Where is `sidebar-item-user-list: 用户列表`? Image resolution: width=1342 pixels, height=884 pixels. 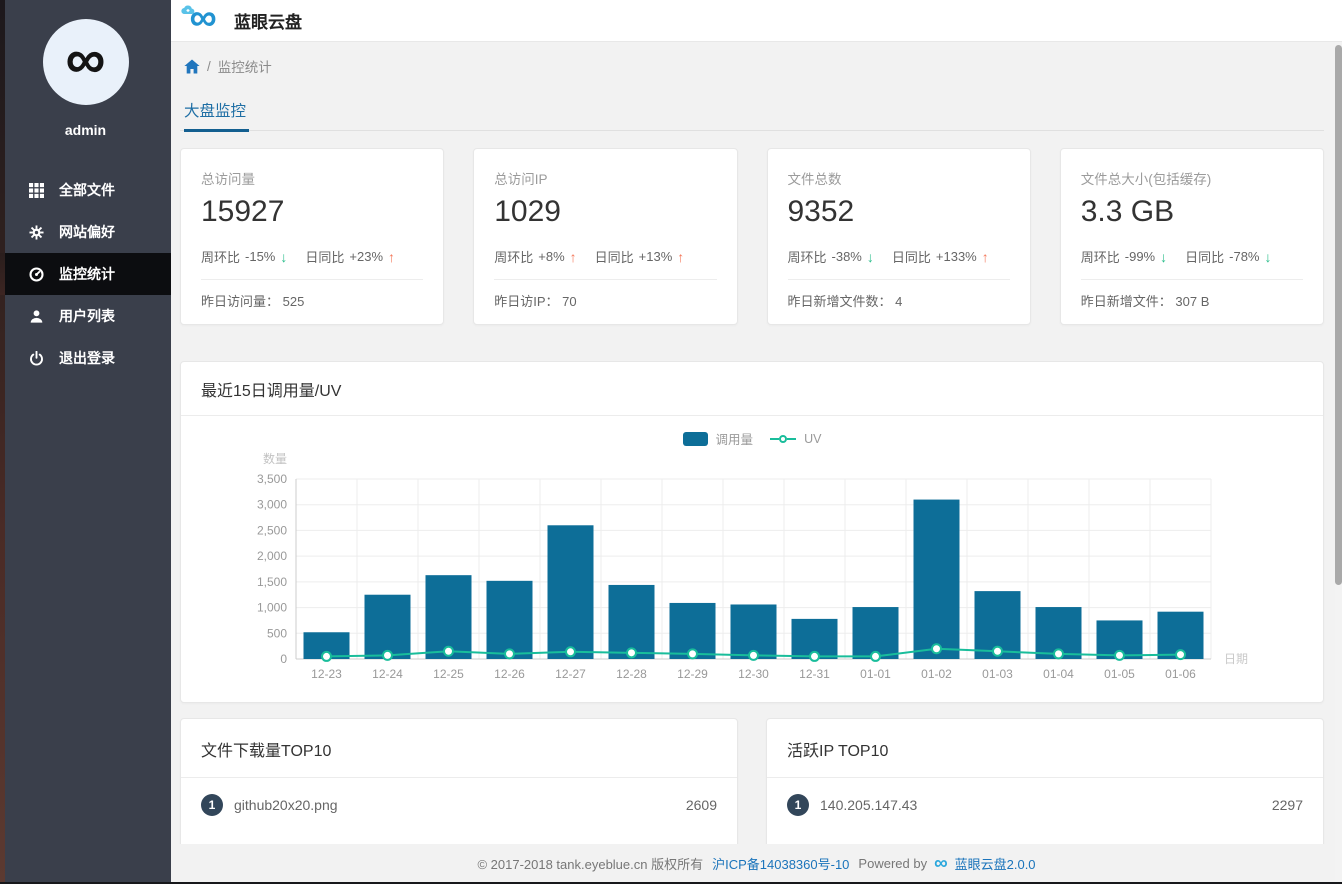
sidebar-item-user-list: 用户列表 is located at coordinates (85, 316).